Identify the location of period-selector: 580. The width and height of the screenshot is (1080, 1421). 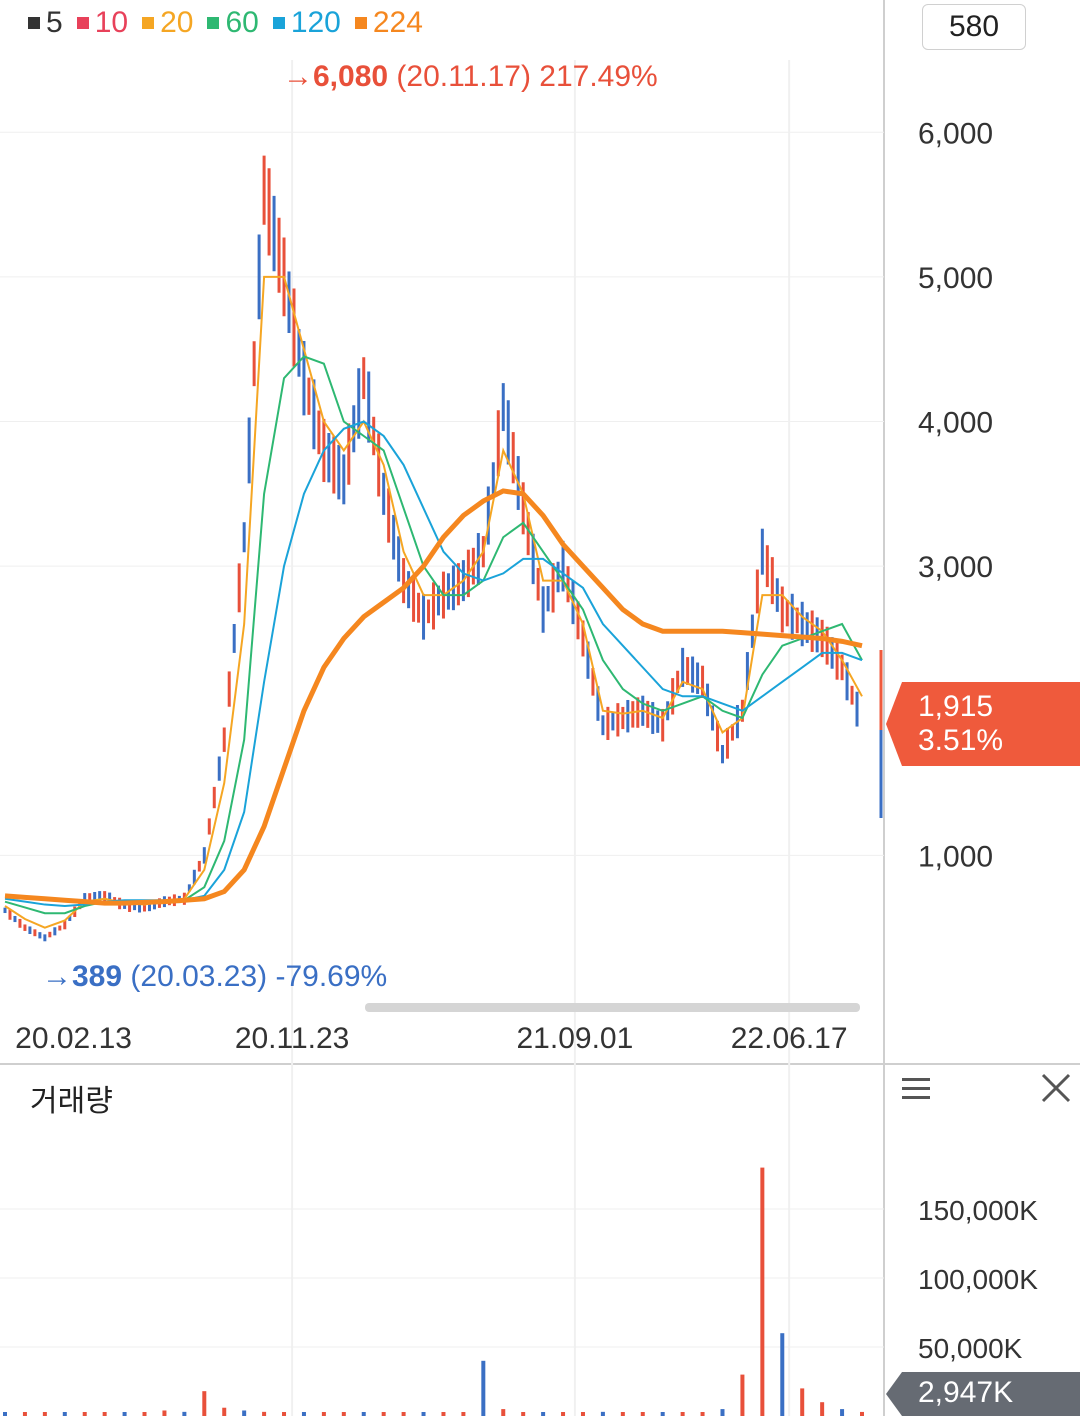
(974, 27).